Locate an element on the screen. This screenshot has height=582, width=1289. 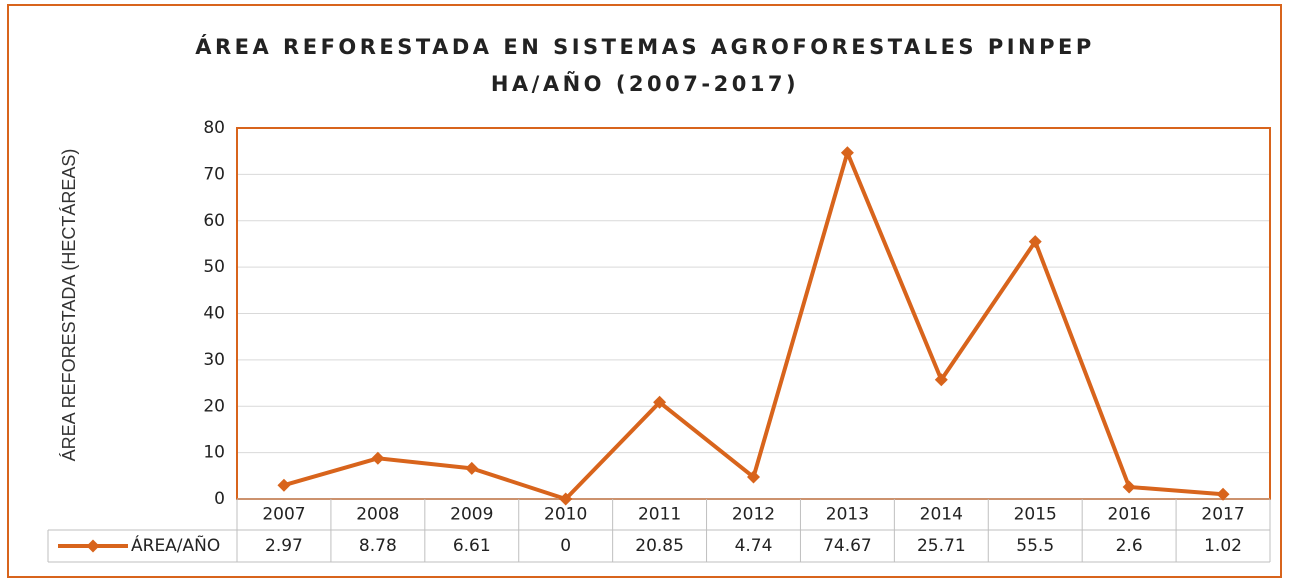
y-tick-label: 70 is located at coordinates (214, 174).